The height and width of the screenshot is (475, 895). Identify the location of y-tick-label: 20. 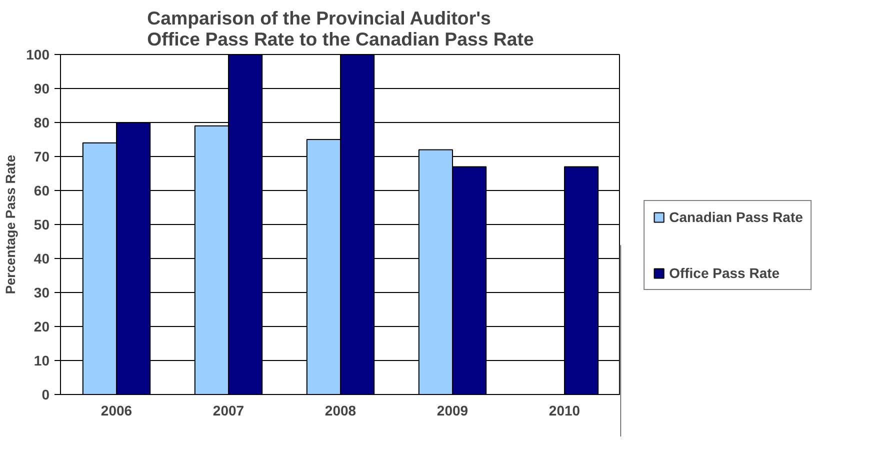
(42, 326).